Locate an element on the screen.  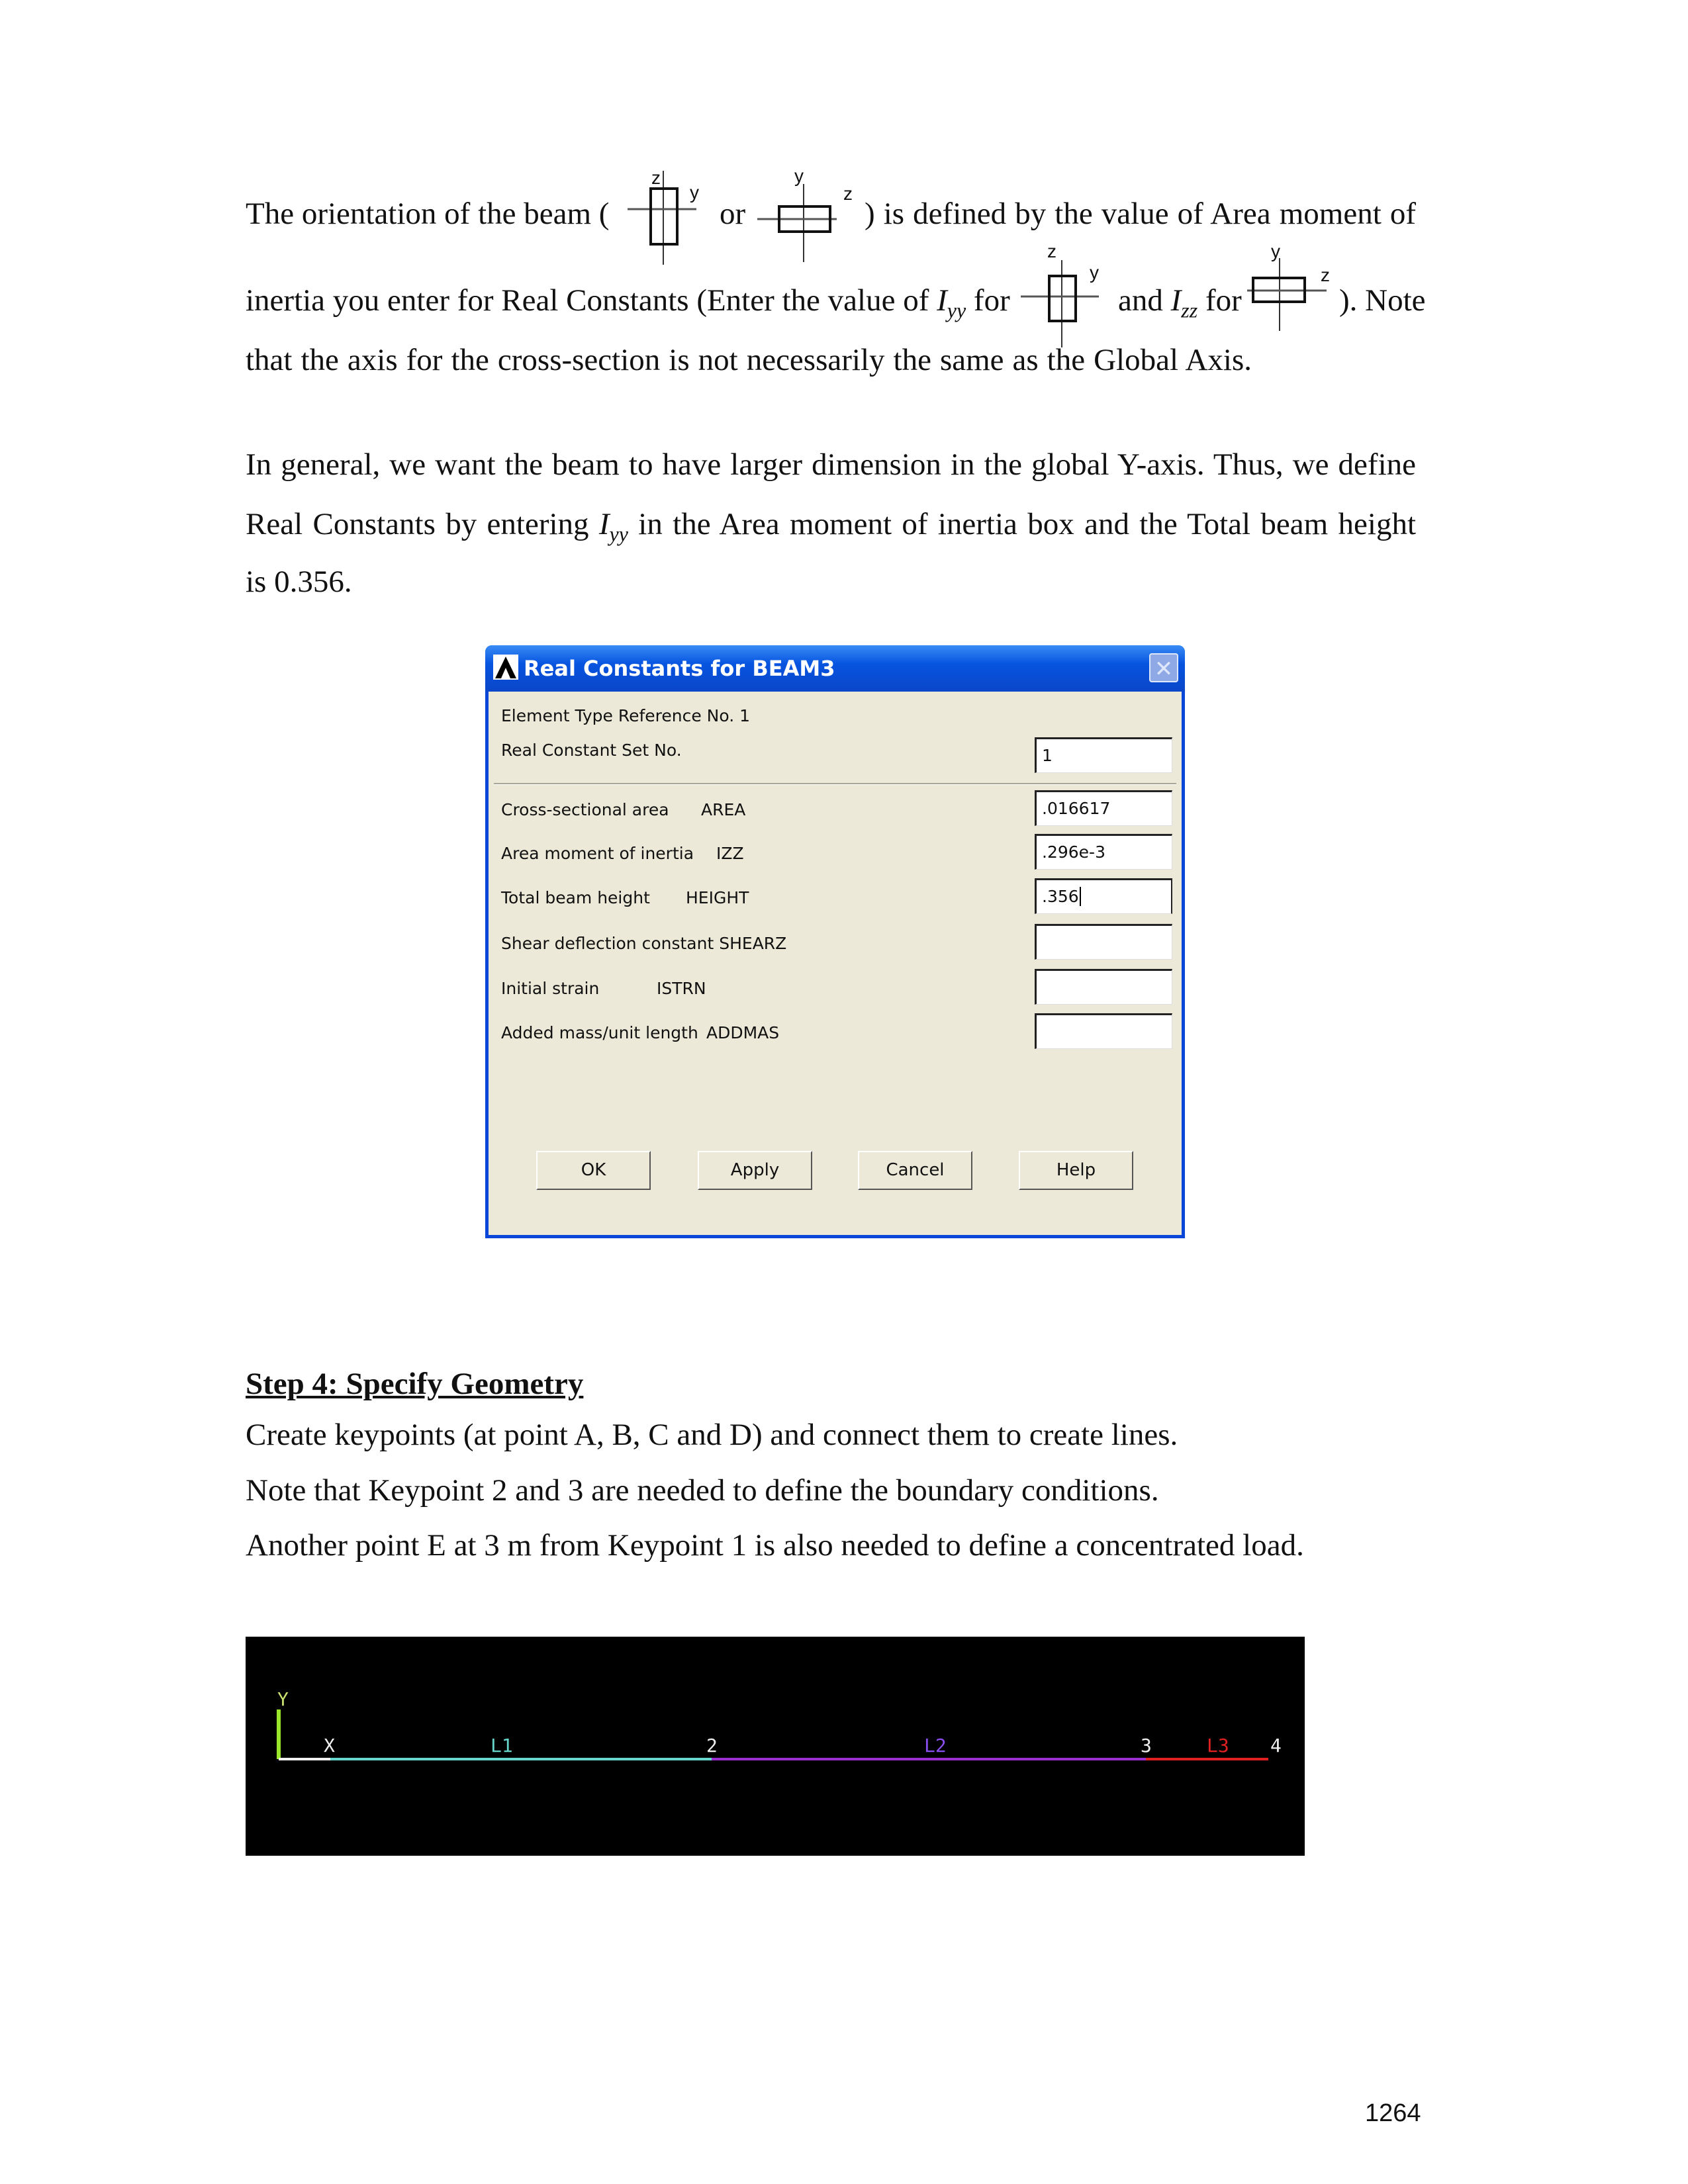
istrn-input is located at coordinates (1103, 987).